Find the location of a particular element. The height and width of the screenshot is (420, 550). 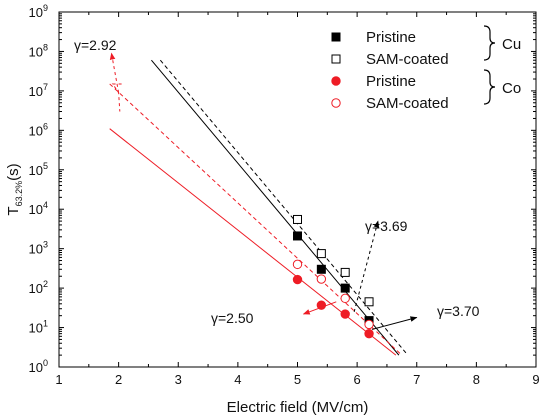

y-tick-label: 10⁴ is located at coordinates (38, 208).